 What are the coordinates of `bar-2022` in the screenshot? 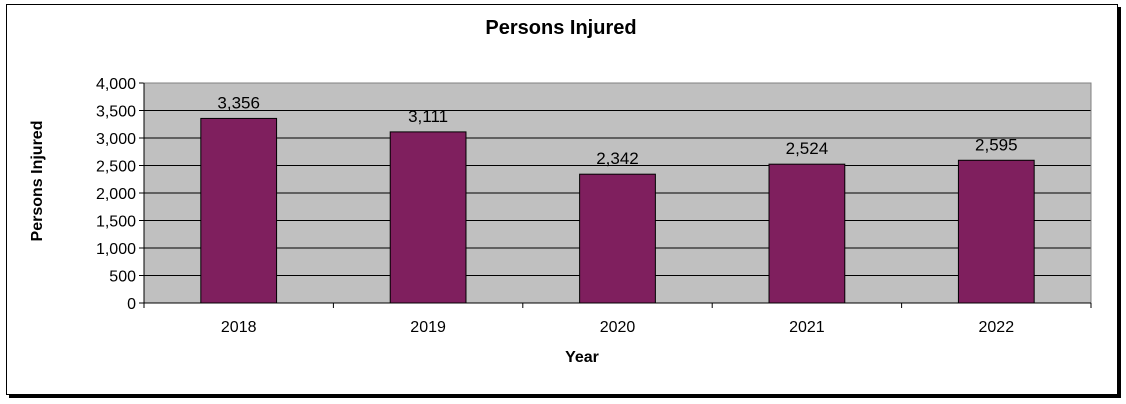 It's located at (996, 231).